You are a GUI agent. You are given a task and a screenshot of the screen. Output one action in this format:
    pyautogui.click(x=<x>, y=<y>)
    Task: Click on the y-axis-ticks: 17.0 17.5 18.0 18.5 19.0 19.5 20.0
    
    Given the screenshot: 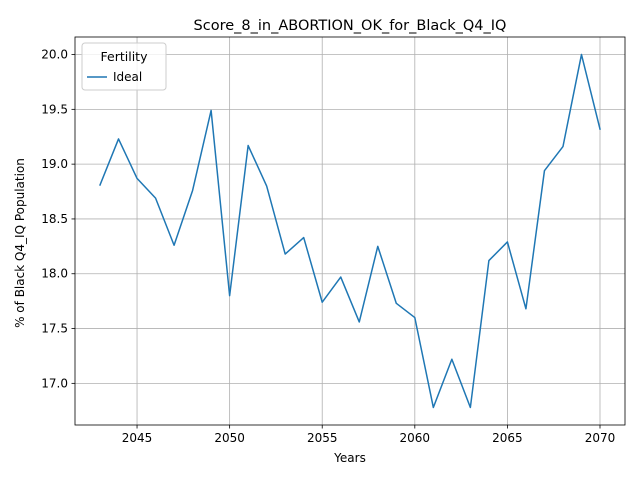 What is the action you would take?
    pyautogui.click(x=58, y=219)
    